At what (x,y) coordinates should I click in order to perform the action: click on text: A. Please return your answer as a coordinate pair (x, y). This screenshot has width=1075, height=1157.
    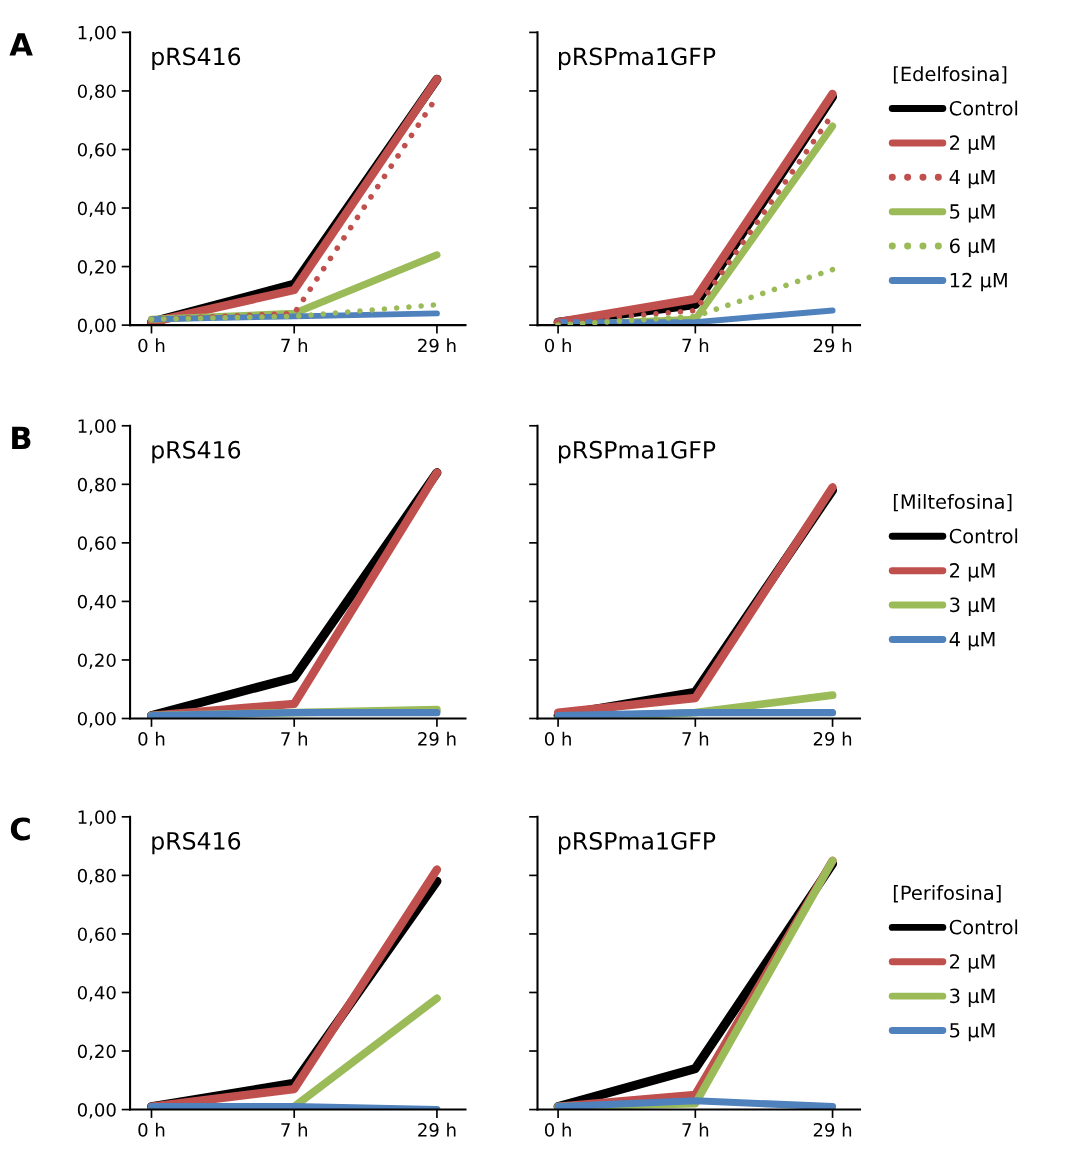
    Looking at the image, I should click on (21, 44).